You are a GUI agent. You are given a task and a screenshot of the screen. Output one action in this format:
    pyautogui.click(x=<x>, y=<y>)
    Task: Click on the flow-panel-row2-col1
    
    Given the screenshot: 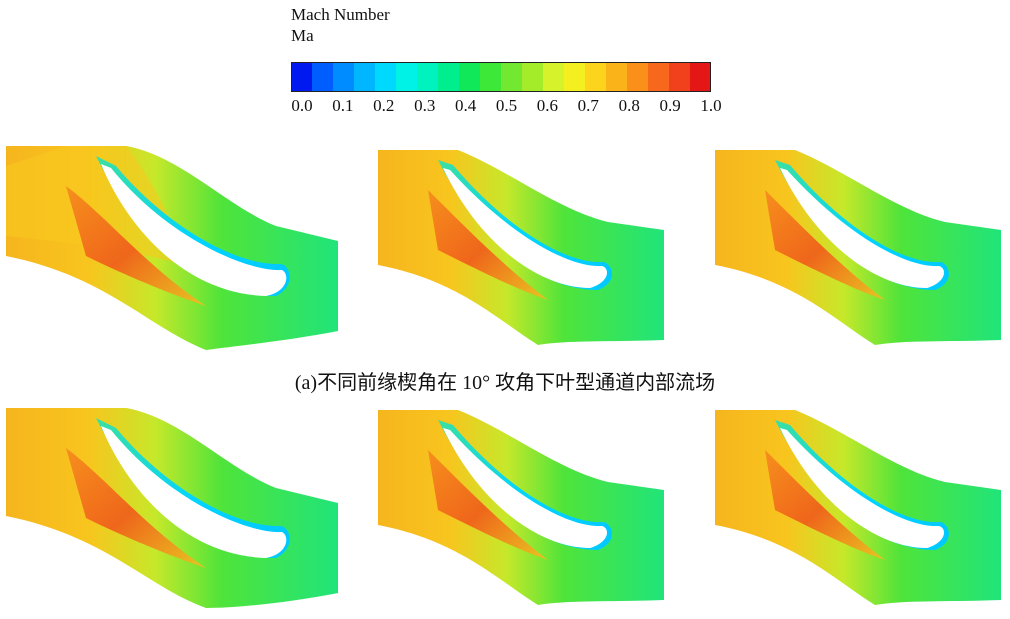 What is the action you would take?
    pyautogui.click(x=172, y=508)
    